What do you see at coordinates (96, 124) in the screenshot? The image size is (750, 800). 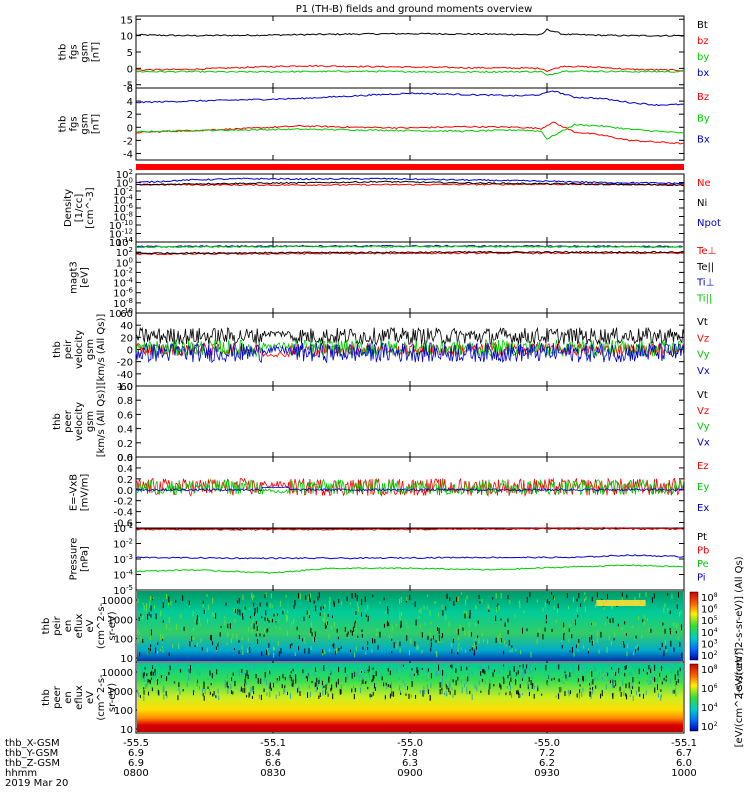 I see `panel-label-line: [nT]` at bounding box center [96, 124].